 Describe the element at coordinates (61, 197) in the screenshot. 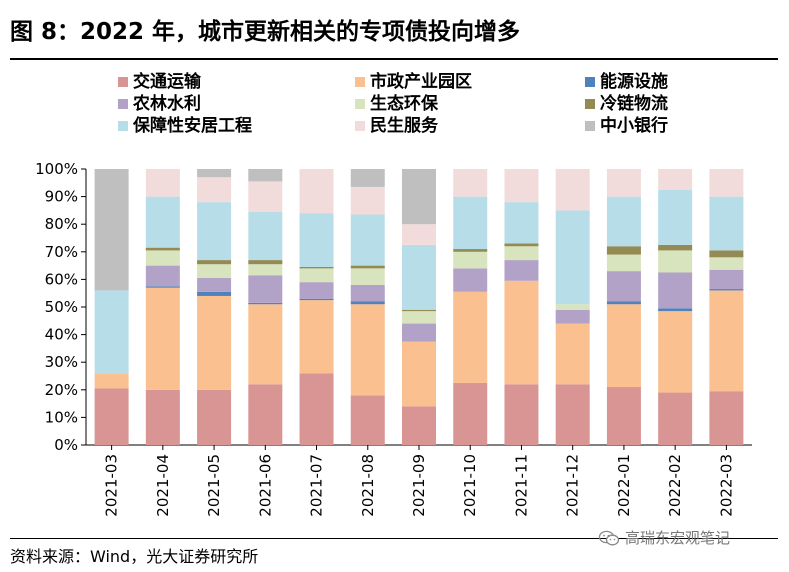

I see `y-tick-label: 90%` at that location.